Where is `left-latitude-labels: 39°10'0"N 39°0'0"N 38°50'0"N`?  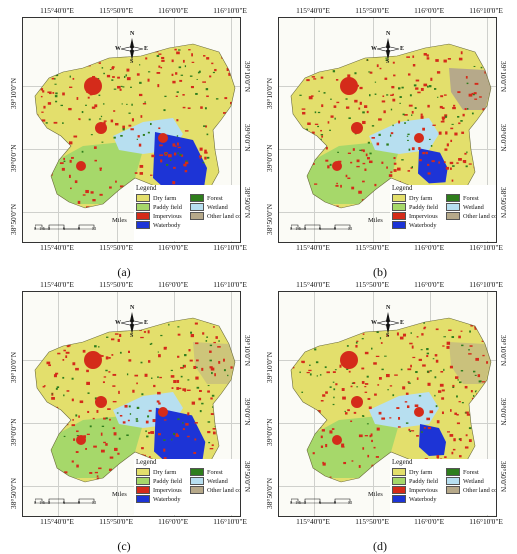 left-latitude-labels: 39°10'0"N 39°0'0"N 38°50'0"N is located at coordinates (271, 130).